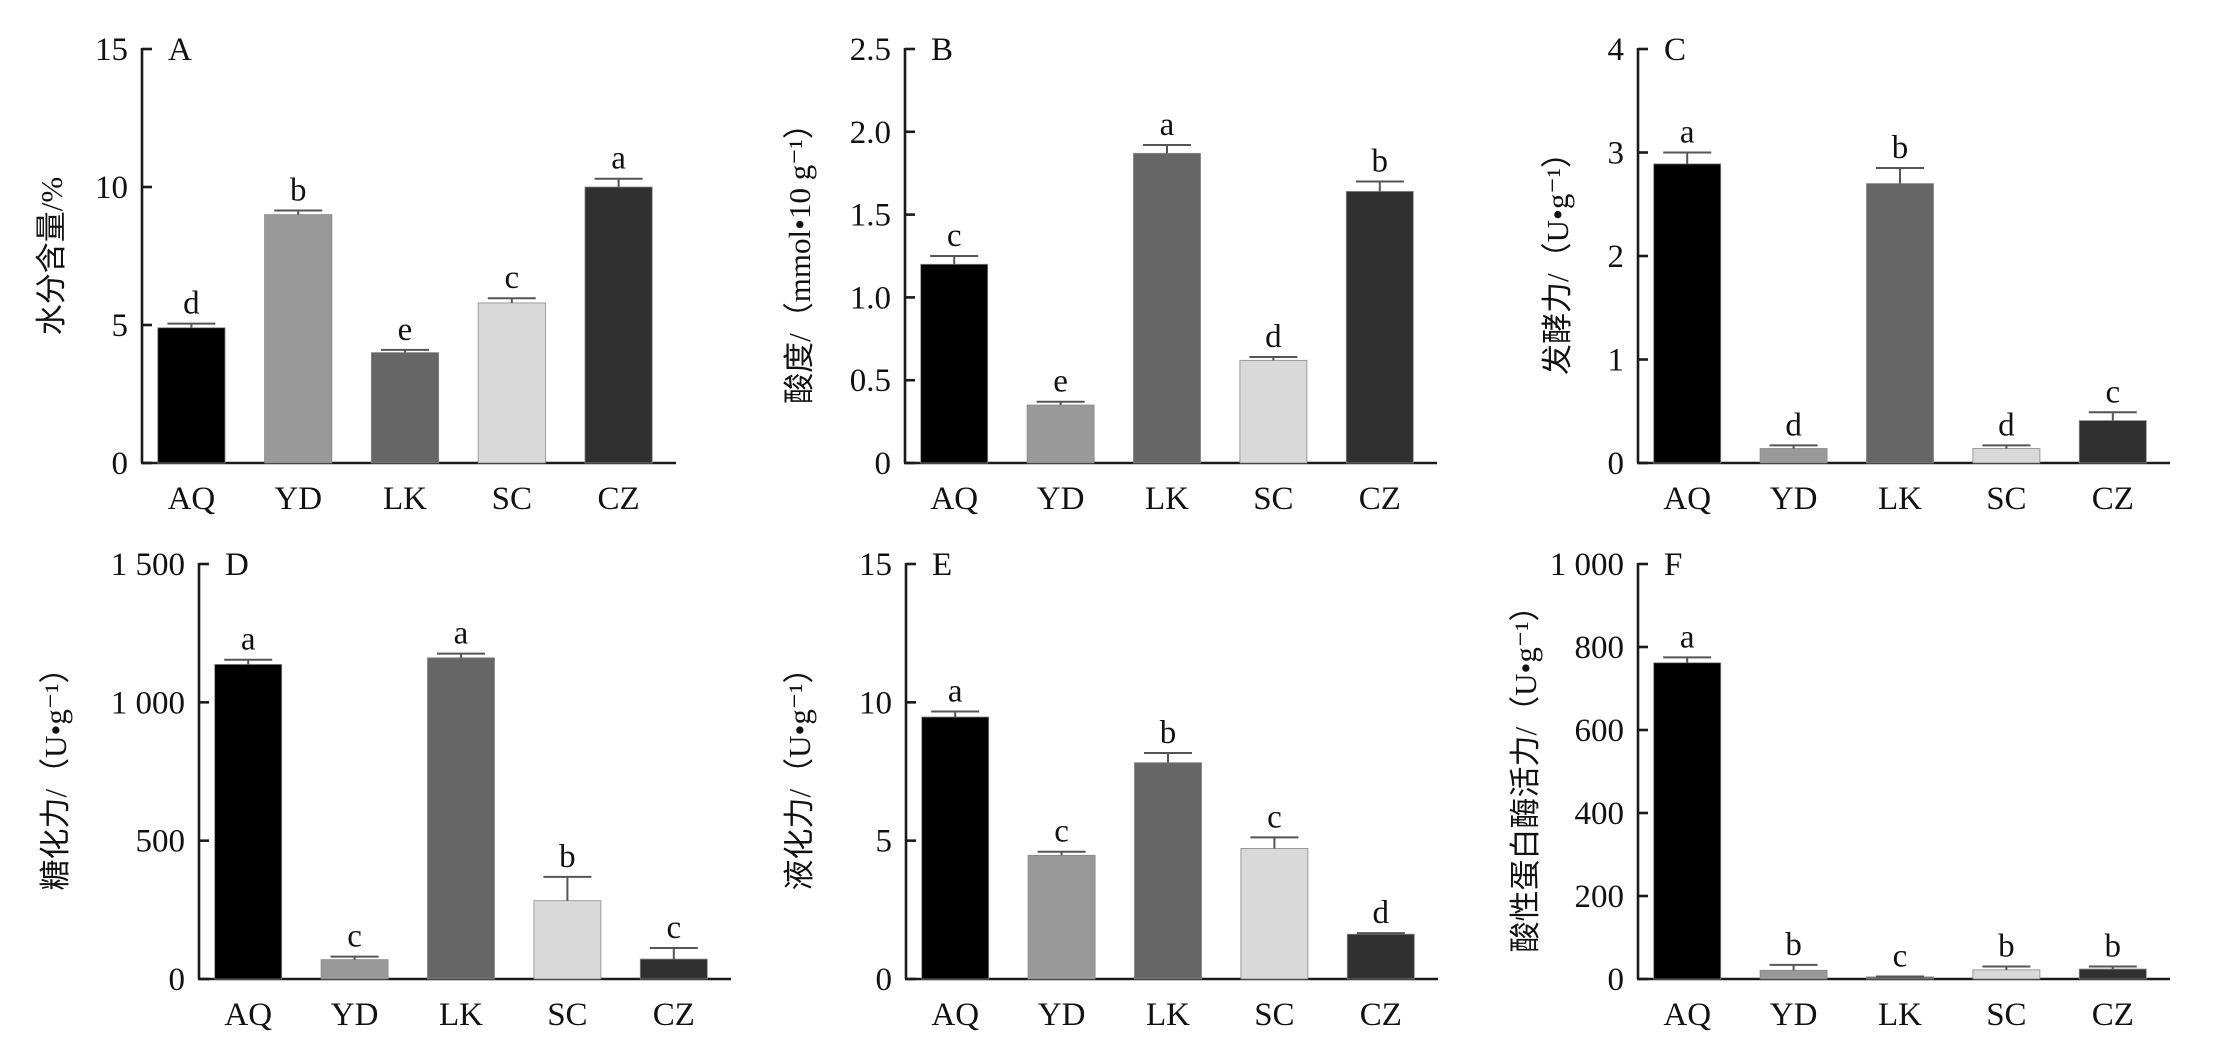 The width and height of the screenshot is (2228, 1049). I want to click on y-tick-label: 800, so click(1600, 648).